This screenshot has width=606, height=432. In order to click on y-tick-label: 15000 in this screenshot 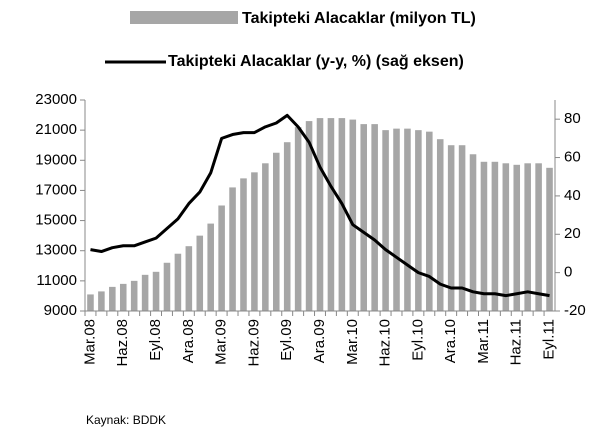, I will do `click(56, 220)`.